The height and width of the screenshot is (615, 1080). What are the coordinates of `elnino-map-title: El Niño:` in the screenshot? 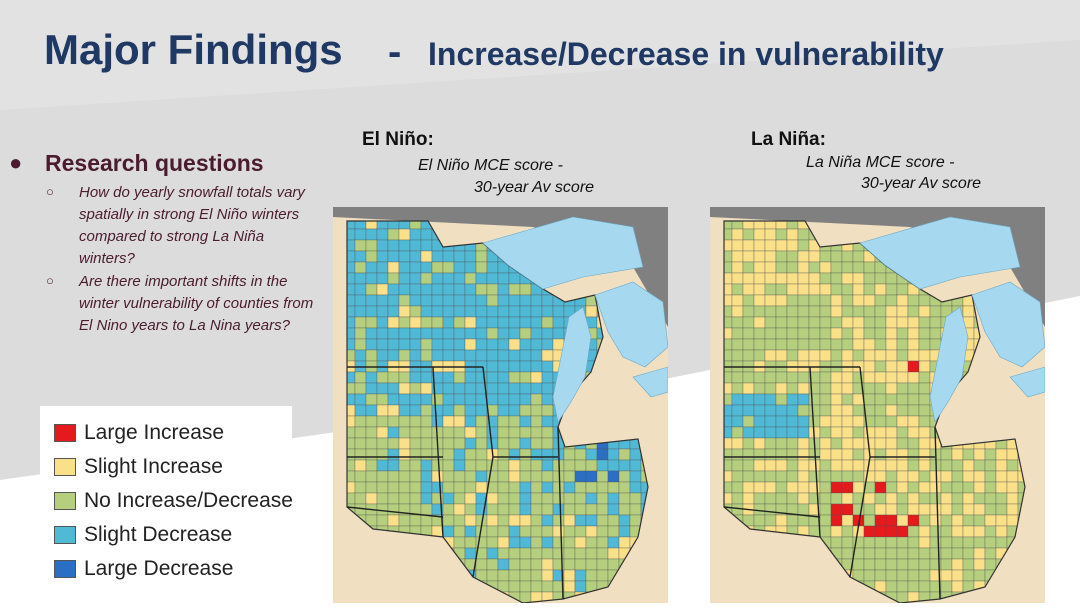 It's located at (398, 139).